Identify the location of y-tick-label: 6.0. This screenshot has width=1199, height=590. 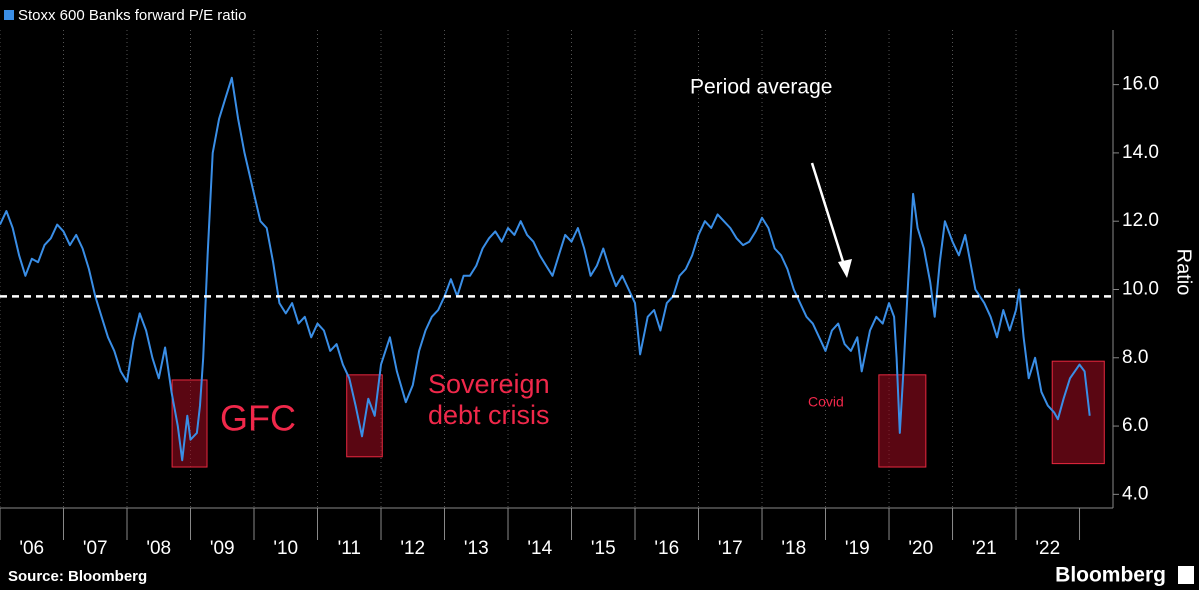
(1135, 425).